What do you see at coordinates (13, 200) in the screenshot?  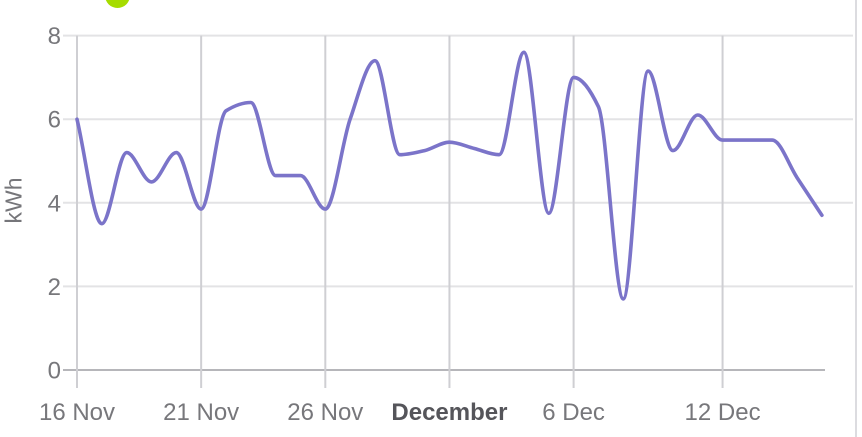 I see `y-axis-label: kWh` at bounding box center [13, 200].